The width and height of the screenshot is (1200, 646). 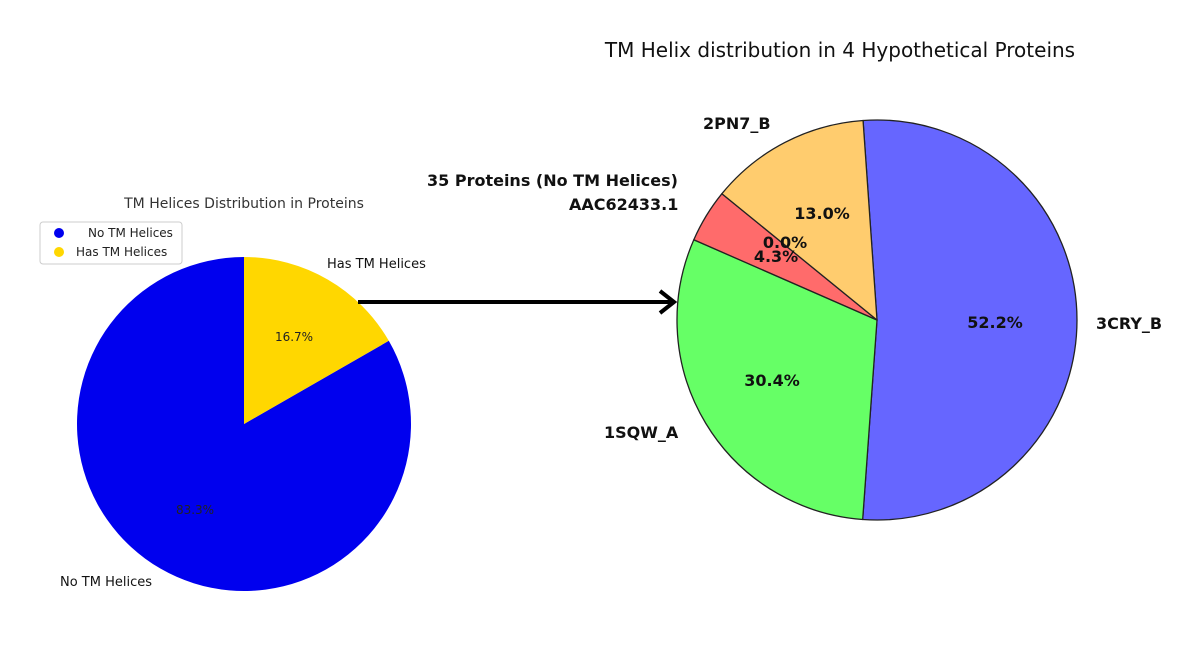 I want to click on right-label-35-proteins: 35 Proteins (No TM Helices), so click(x=552, y=180).